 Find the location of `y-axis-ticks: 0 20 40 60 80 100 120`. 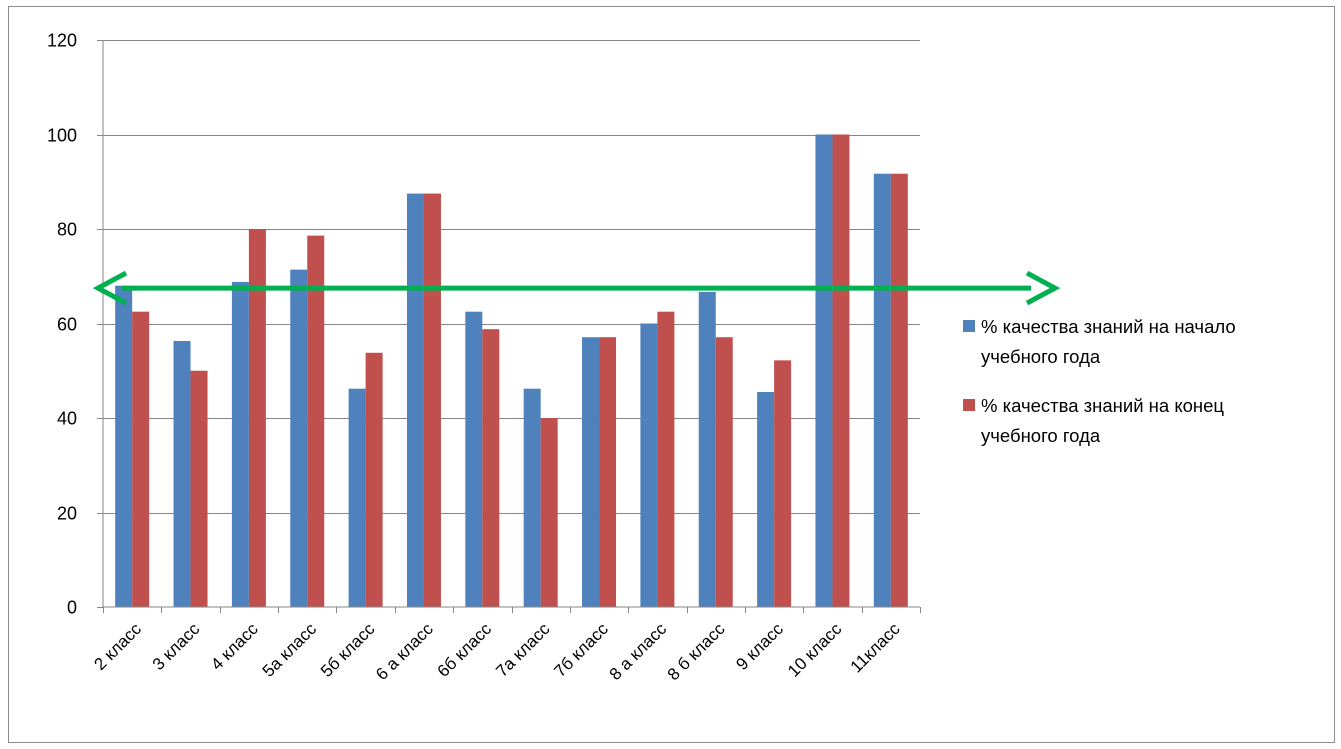

y-axis-ticks: 0 20 40 60 80 100 120 is located at coordinates (75, 324).